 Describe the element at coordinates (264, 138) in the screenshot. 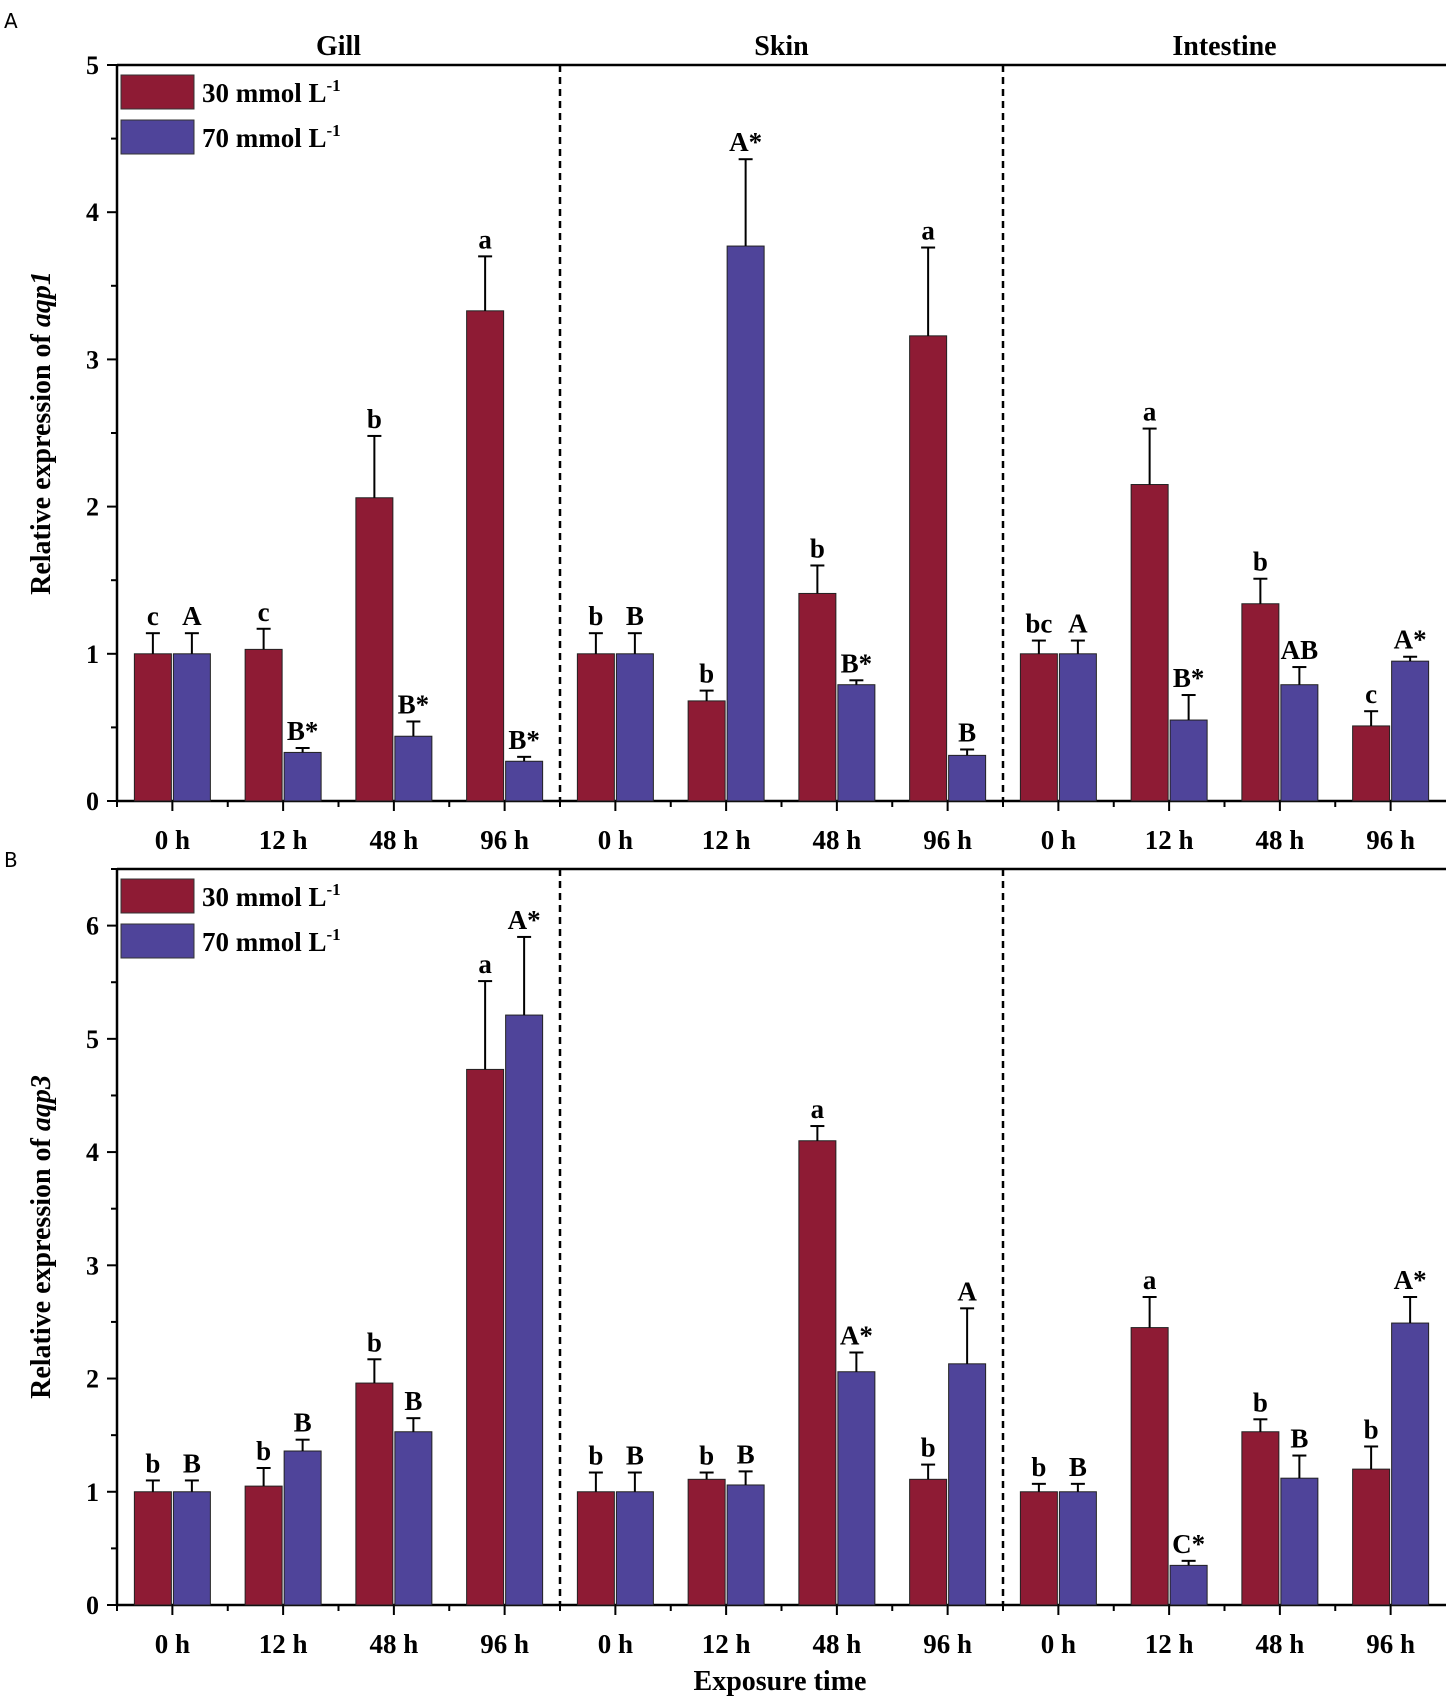

I see `legend-label-text: 70 mmol L` at that location.